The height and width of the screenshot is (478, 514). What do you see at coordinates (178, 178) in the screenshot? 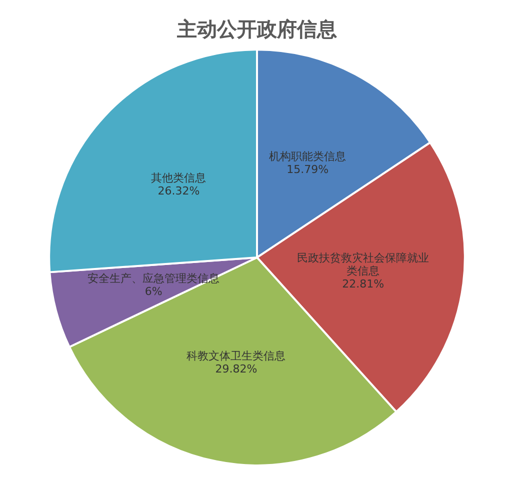
I see `slice-label: 其他类信息` at bounding box center [178, 178].